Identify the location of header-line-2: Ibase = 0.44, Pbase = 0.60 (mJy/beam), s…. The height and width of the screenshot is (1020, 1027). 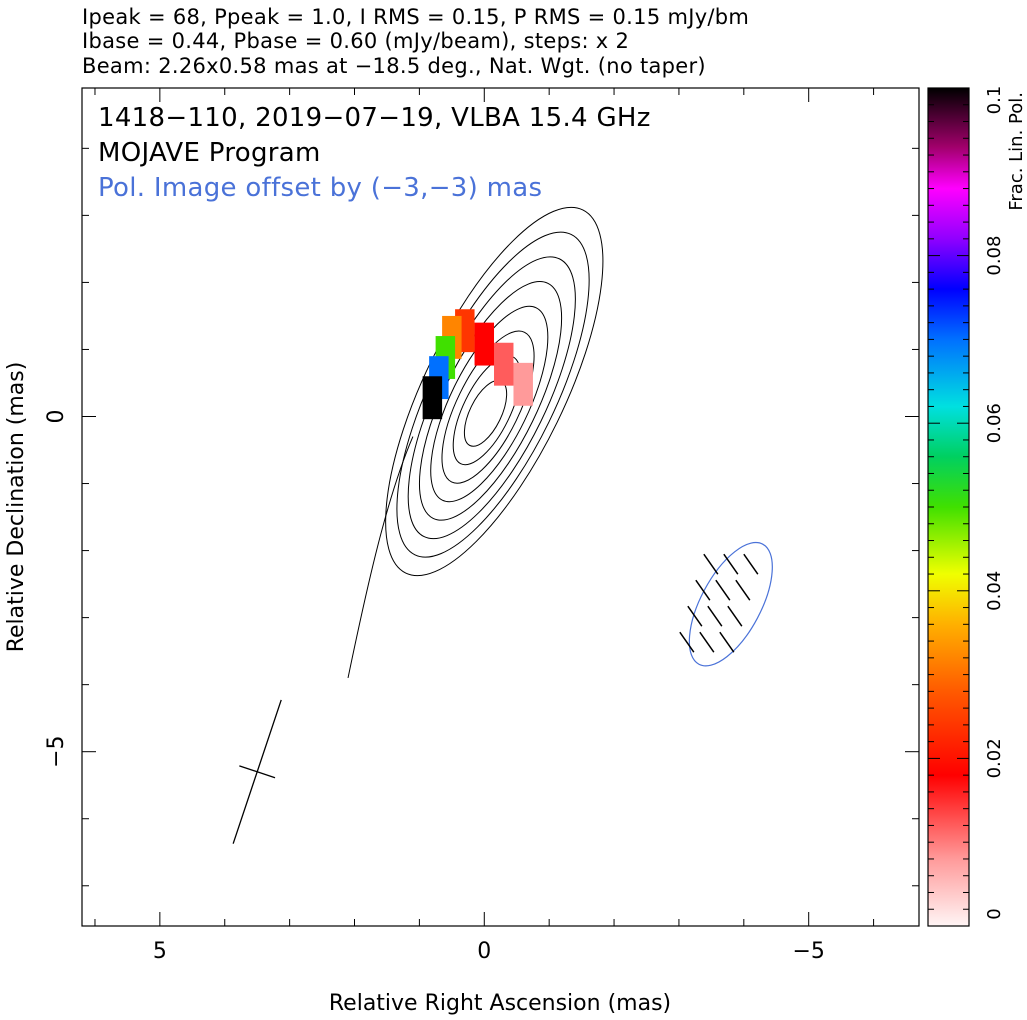
(356, 41).